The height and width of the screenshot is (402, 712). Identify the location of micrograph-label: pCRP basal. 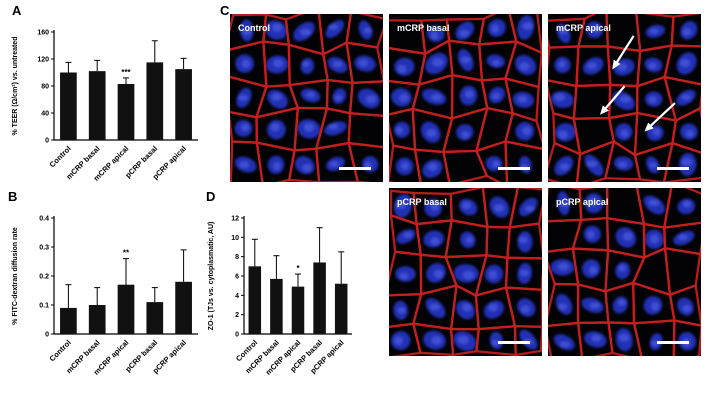
(422, 202).